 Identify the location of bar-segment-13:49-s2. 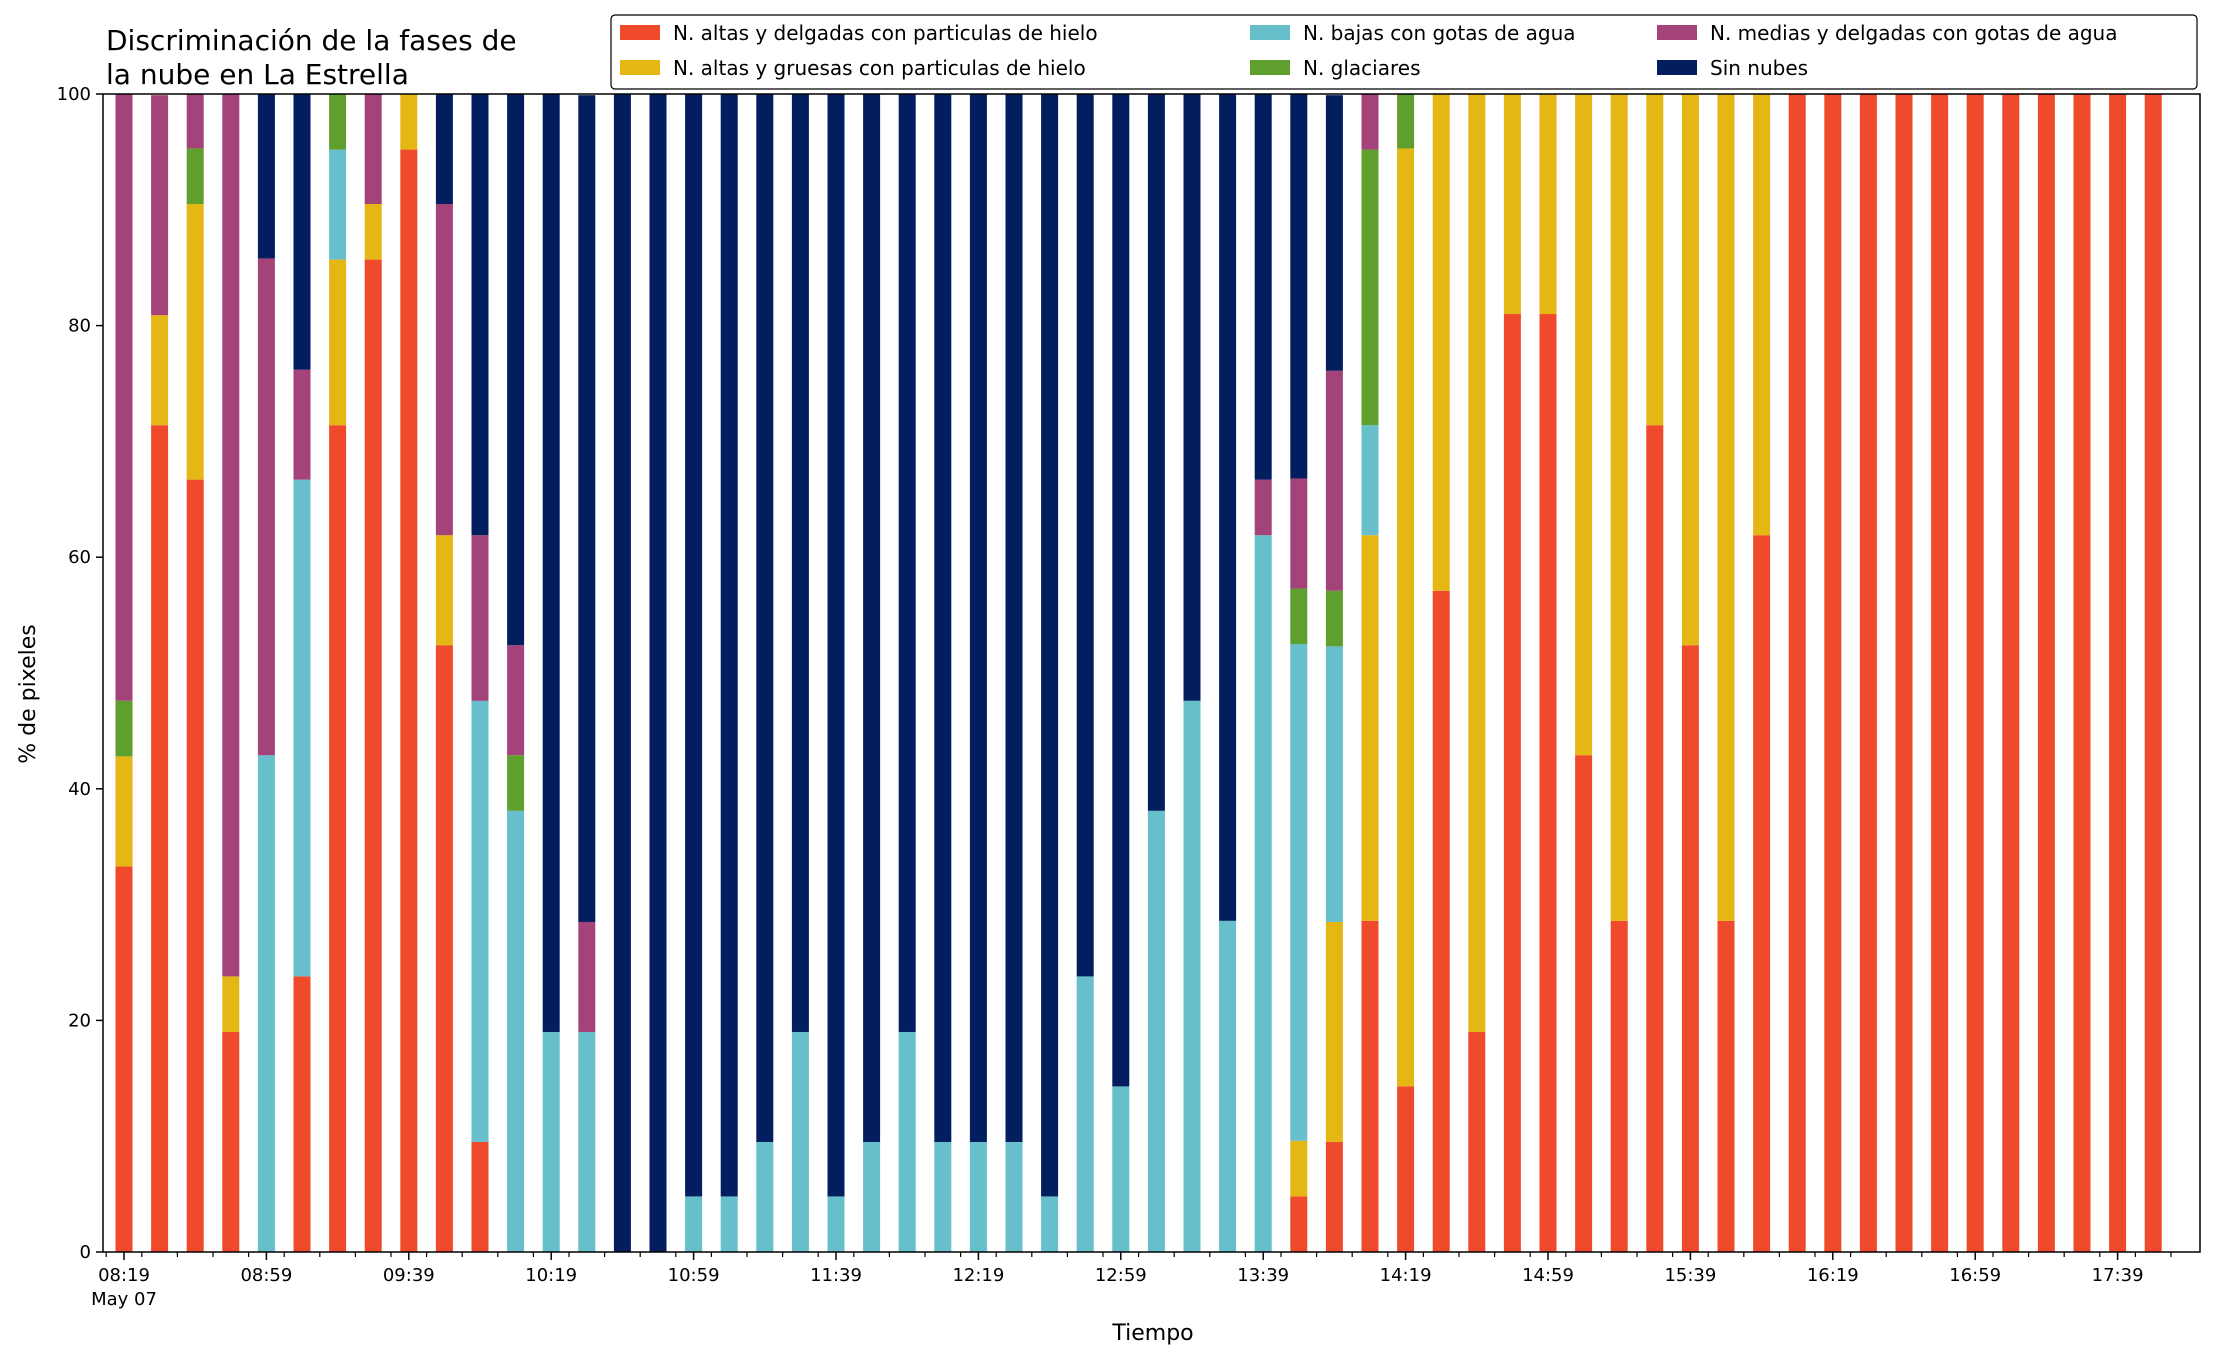
(1299, 892).